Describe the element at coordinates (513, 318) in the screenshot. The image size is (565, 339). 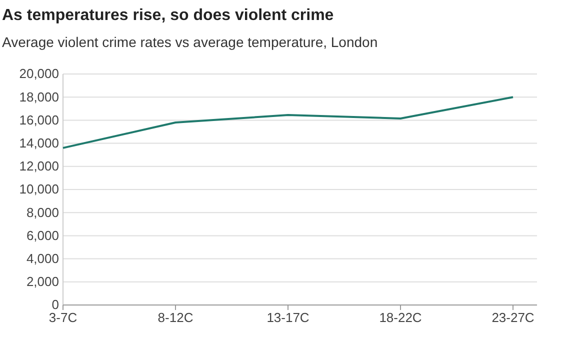
I see `x-tick-label: 23-27C` at that location.